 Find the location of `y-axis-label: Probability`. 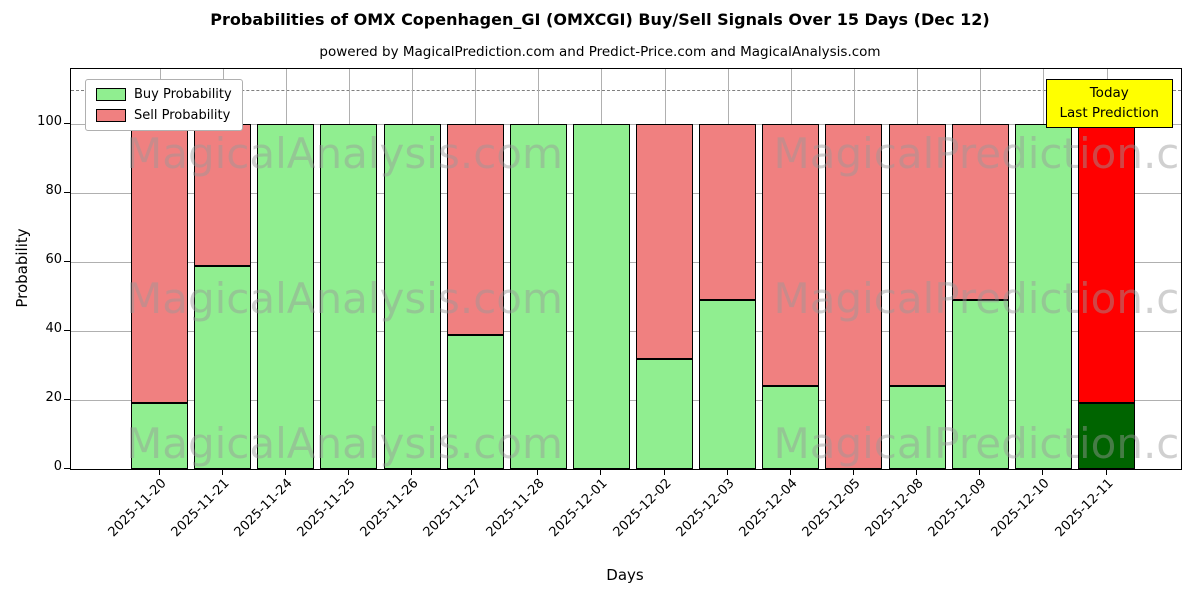

y-axis-label: Probability is located at coordinates (22, 268).